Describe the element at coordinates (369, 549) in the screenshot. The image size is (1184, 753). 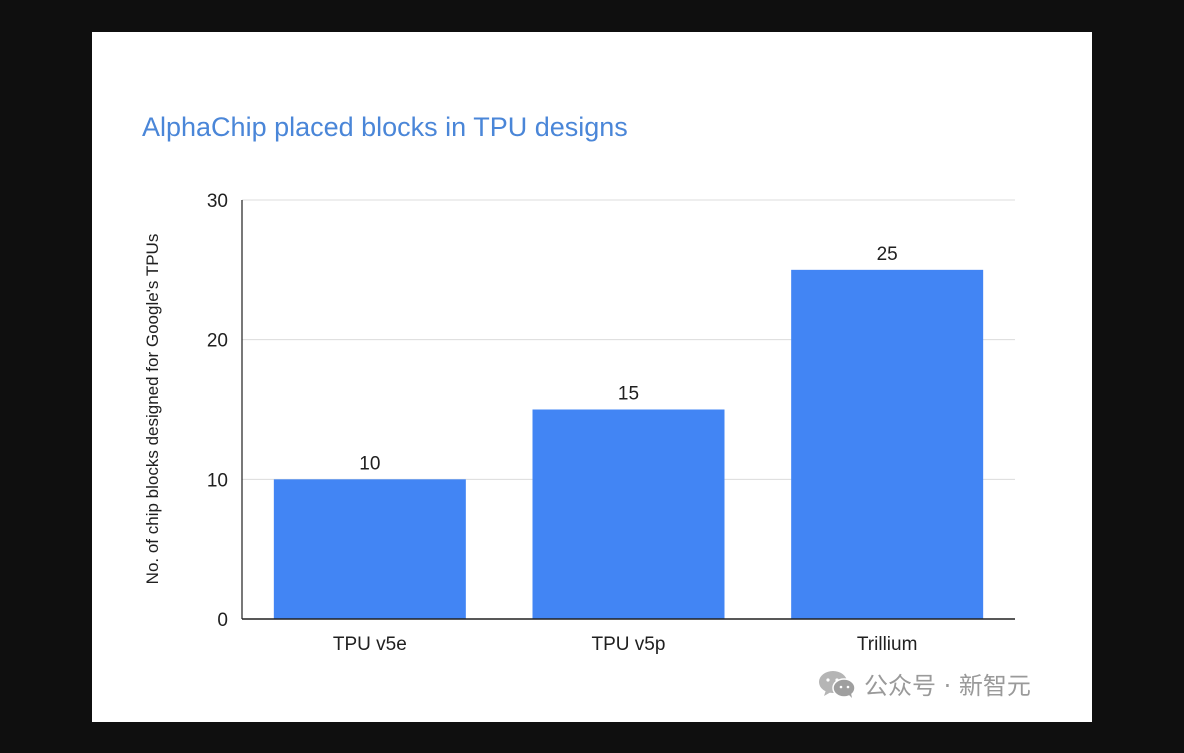
I see `bar-tpu-v5e` at that location.